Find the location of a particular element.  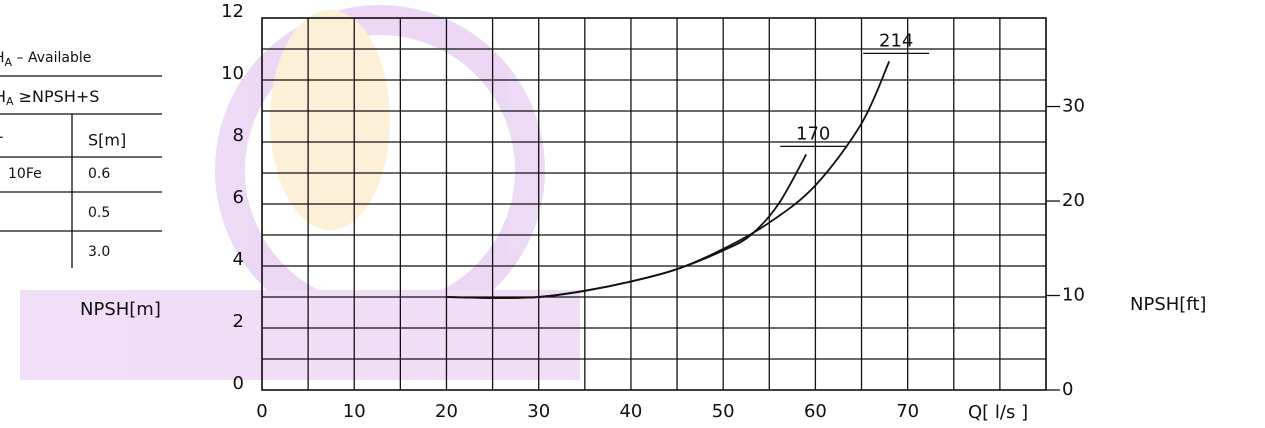

y2-tick-label: 20 is located at coordinates (1073, 200).